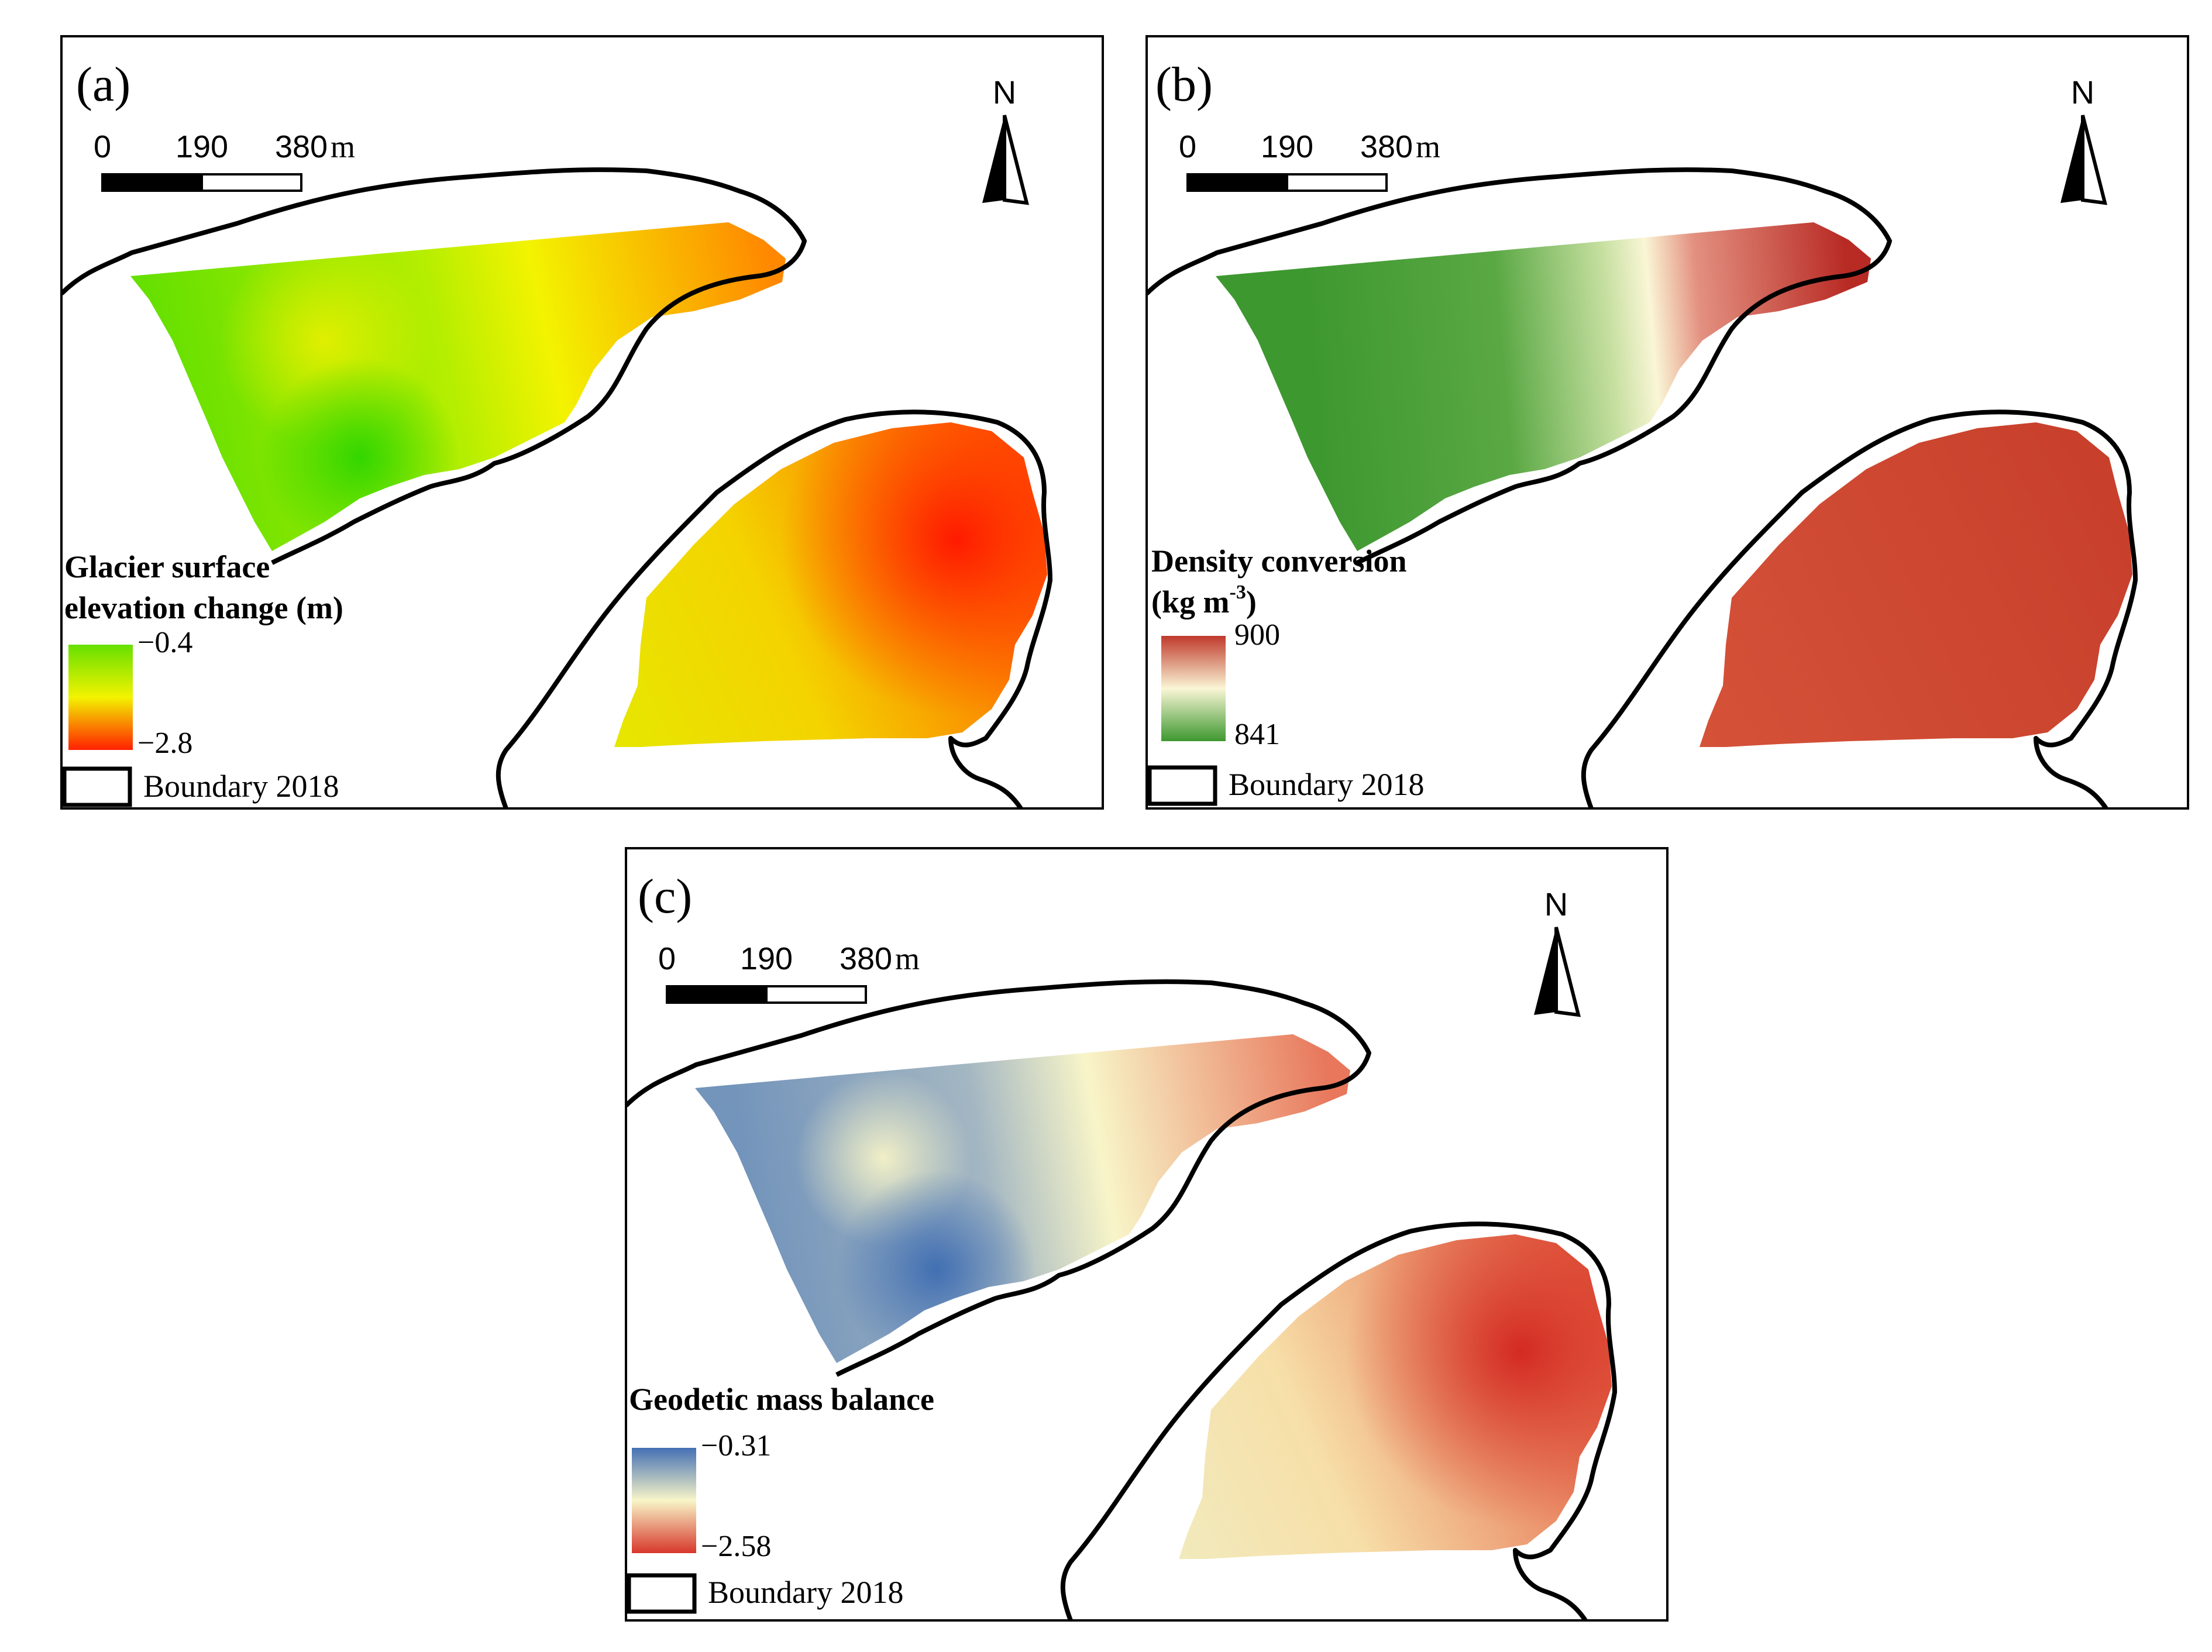 This screenshot has height=1652, width=2212. Describe the element at coordinates (103, 84) in the screenshot. I see `panel-a-label: (a)` at that location.